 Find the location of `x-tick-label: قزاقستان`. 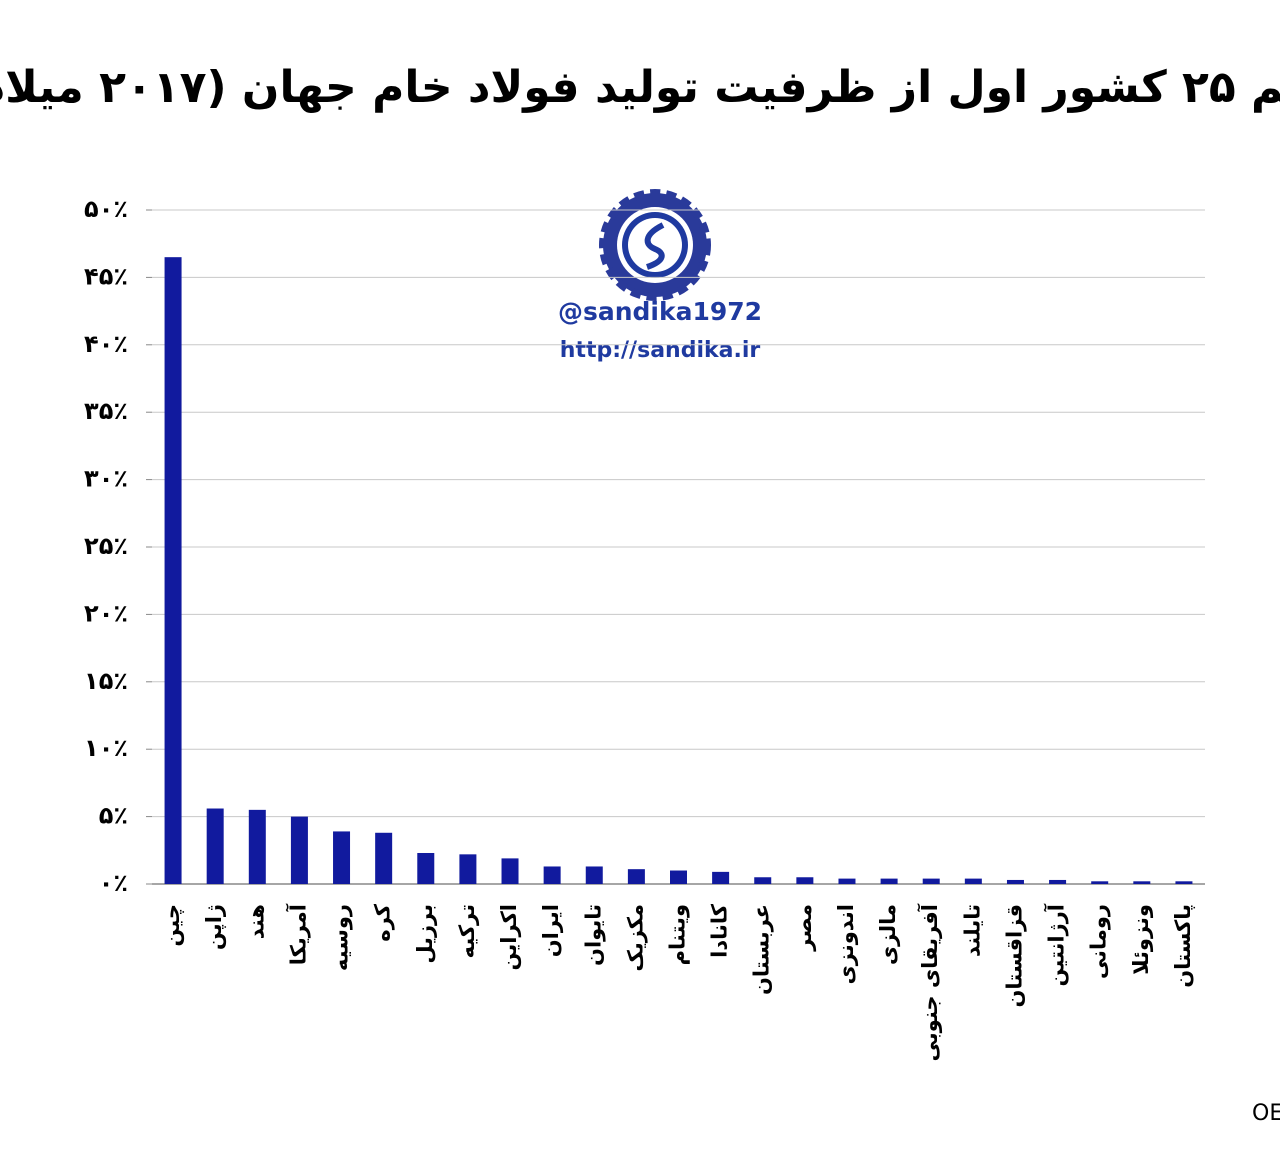

x-tick-label: قزاقستان is located at coordinates (1014, 956).